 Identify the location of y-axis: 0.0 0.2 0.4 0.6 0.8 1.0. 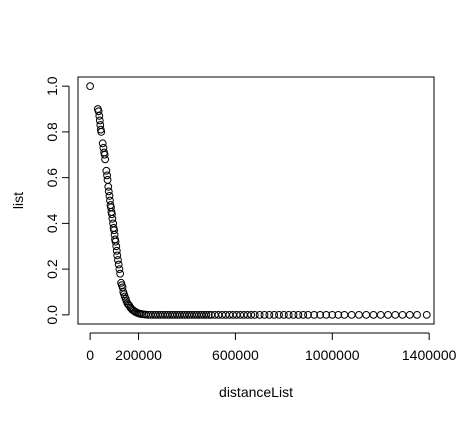
(57, 200).